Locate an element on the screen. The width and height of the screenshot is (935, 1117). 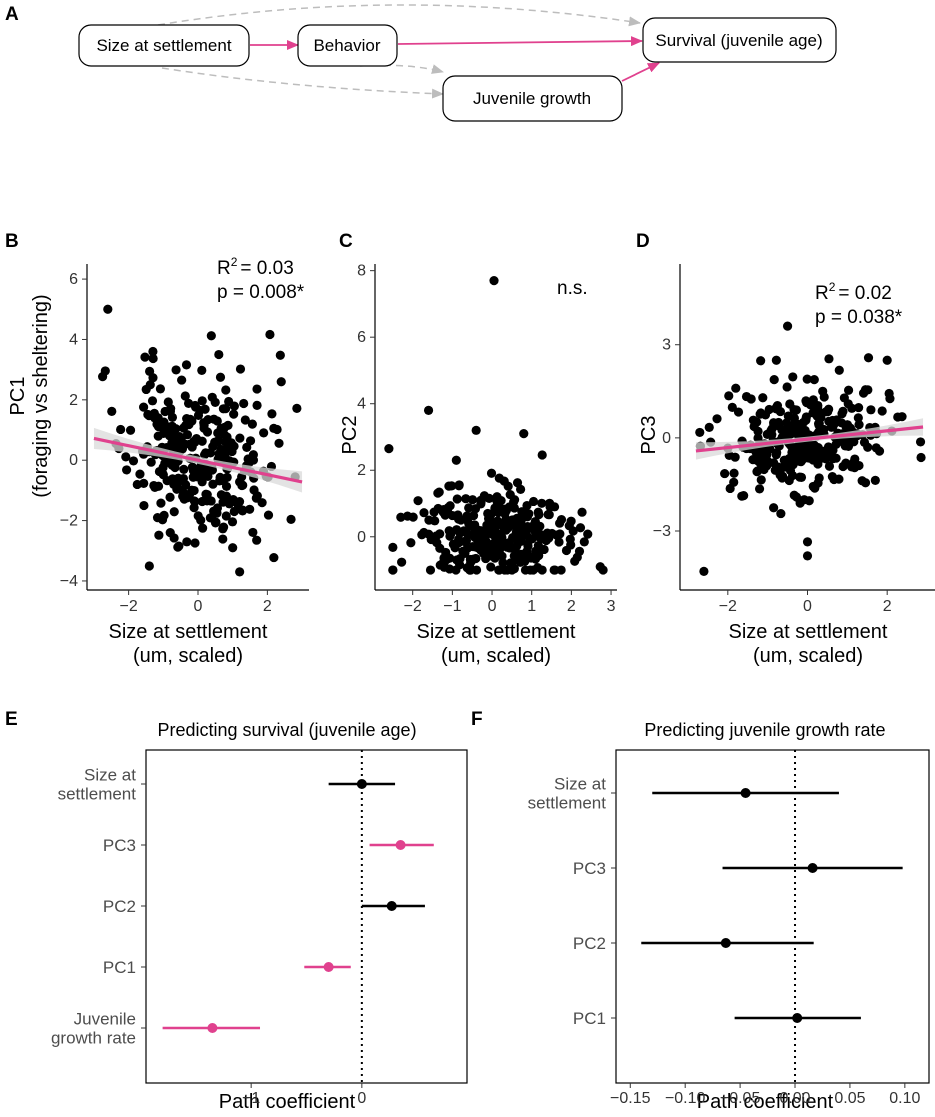
b-x-tick-label: −2 is located at coordinates (129, 606).